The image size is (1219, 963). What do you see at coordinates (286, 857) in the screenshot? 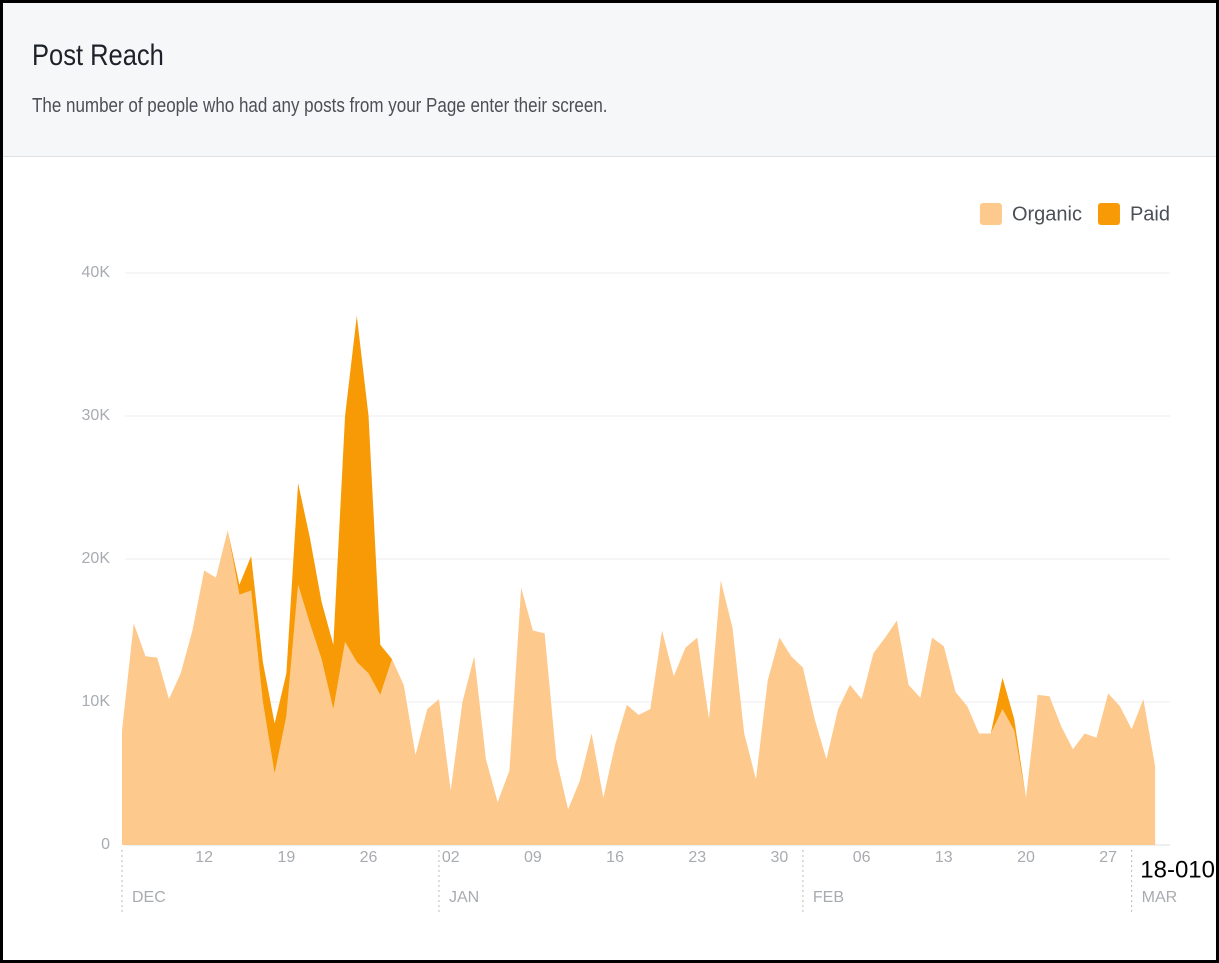
I see `x-tick-label: 19` at bounding box center [286, 857].